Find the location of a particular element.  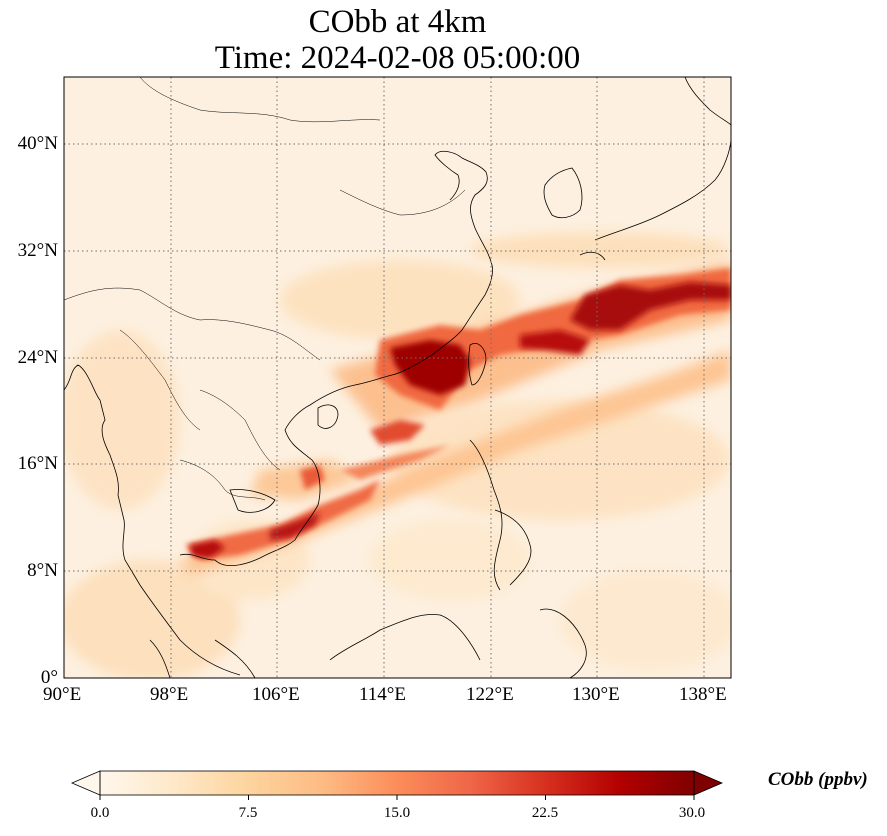

colorbar-label: CObb (ppbv) is located at coordinates (818, 779).